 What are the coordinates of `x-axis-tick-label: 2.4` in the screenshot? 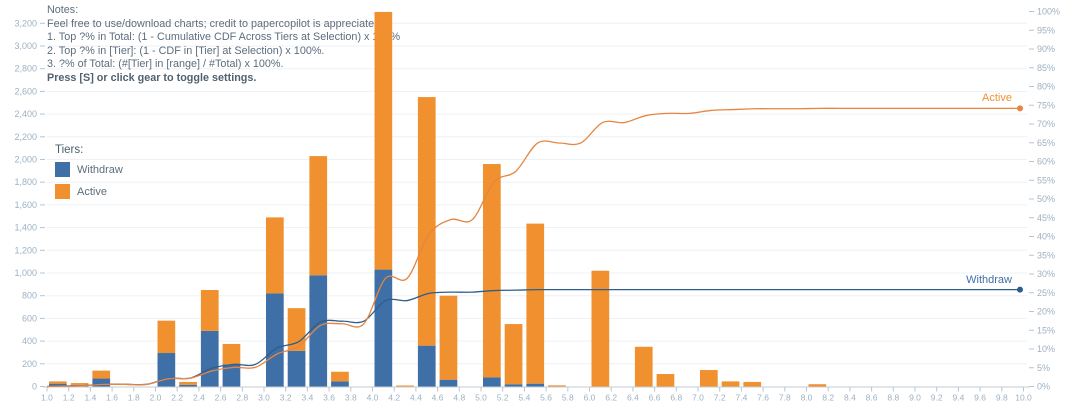 It's located at (199, 398).